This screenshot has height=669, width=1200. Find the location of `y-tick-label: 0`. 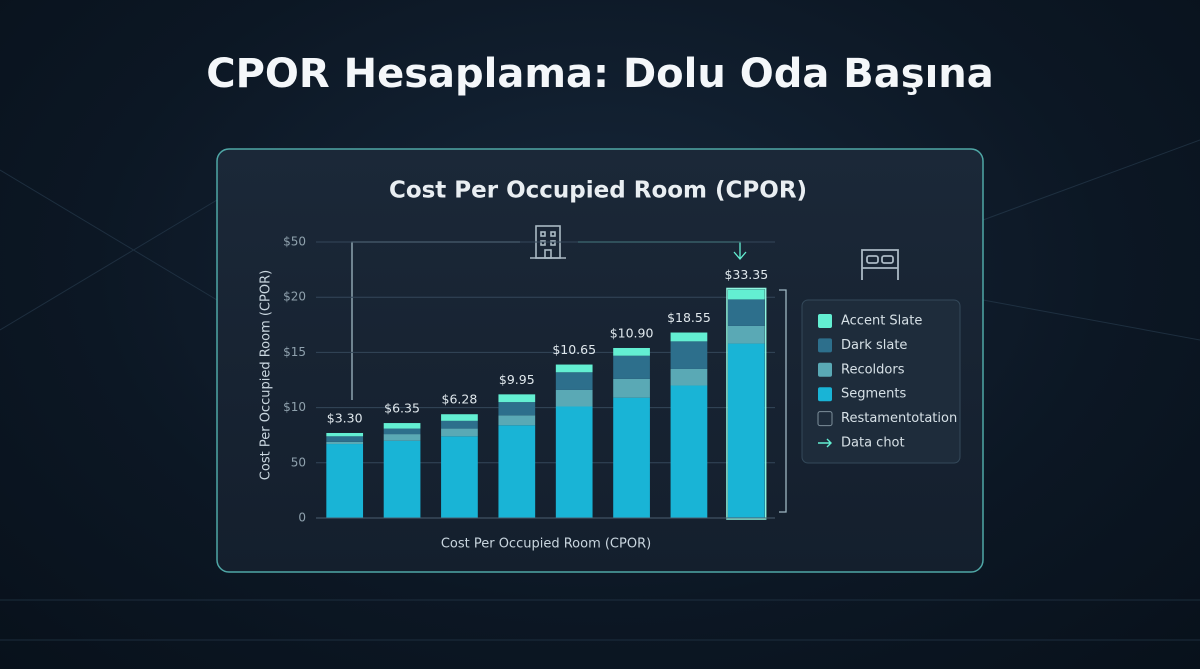

y-tick-label: 0 is located at coordinates (302, 518).